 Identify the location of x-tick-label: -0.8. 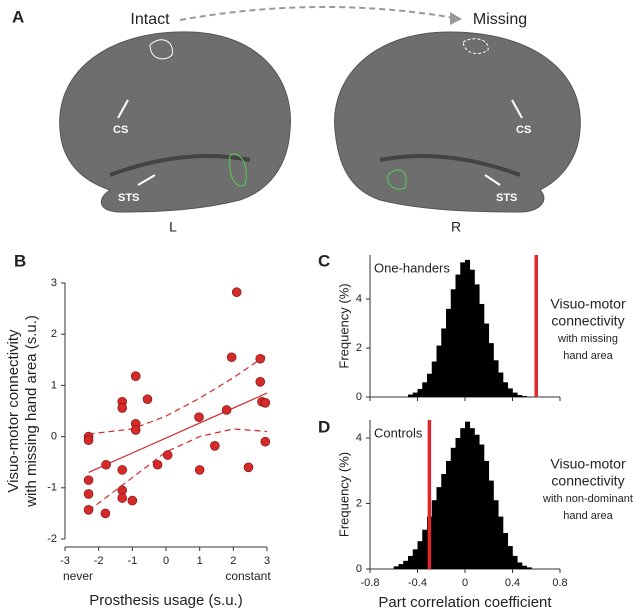
(370, 583).